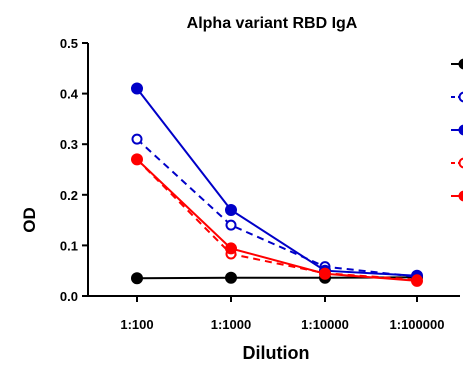  Describe the element at coordinates (69, 144) in the screenshot. I see `y-tick-label: 0.3` at that location.